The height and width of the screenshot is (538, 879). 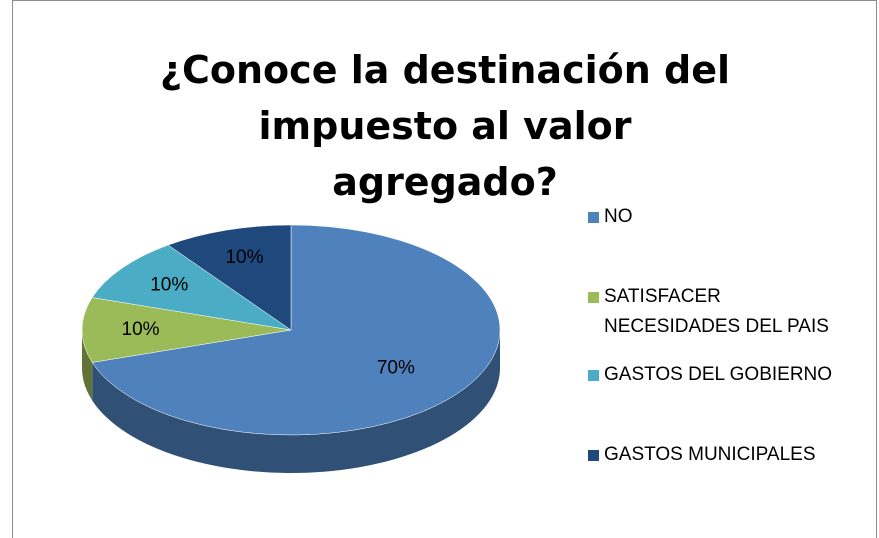 I want to click on legend-item: SATISFACER NECESIDADES DEL PAIS, so click(x=723, y=312).